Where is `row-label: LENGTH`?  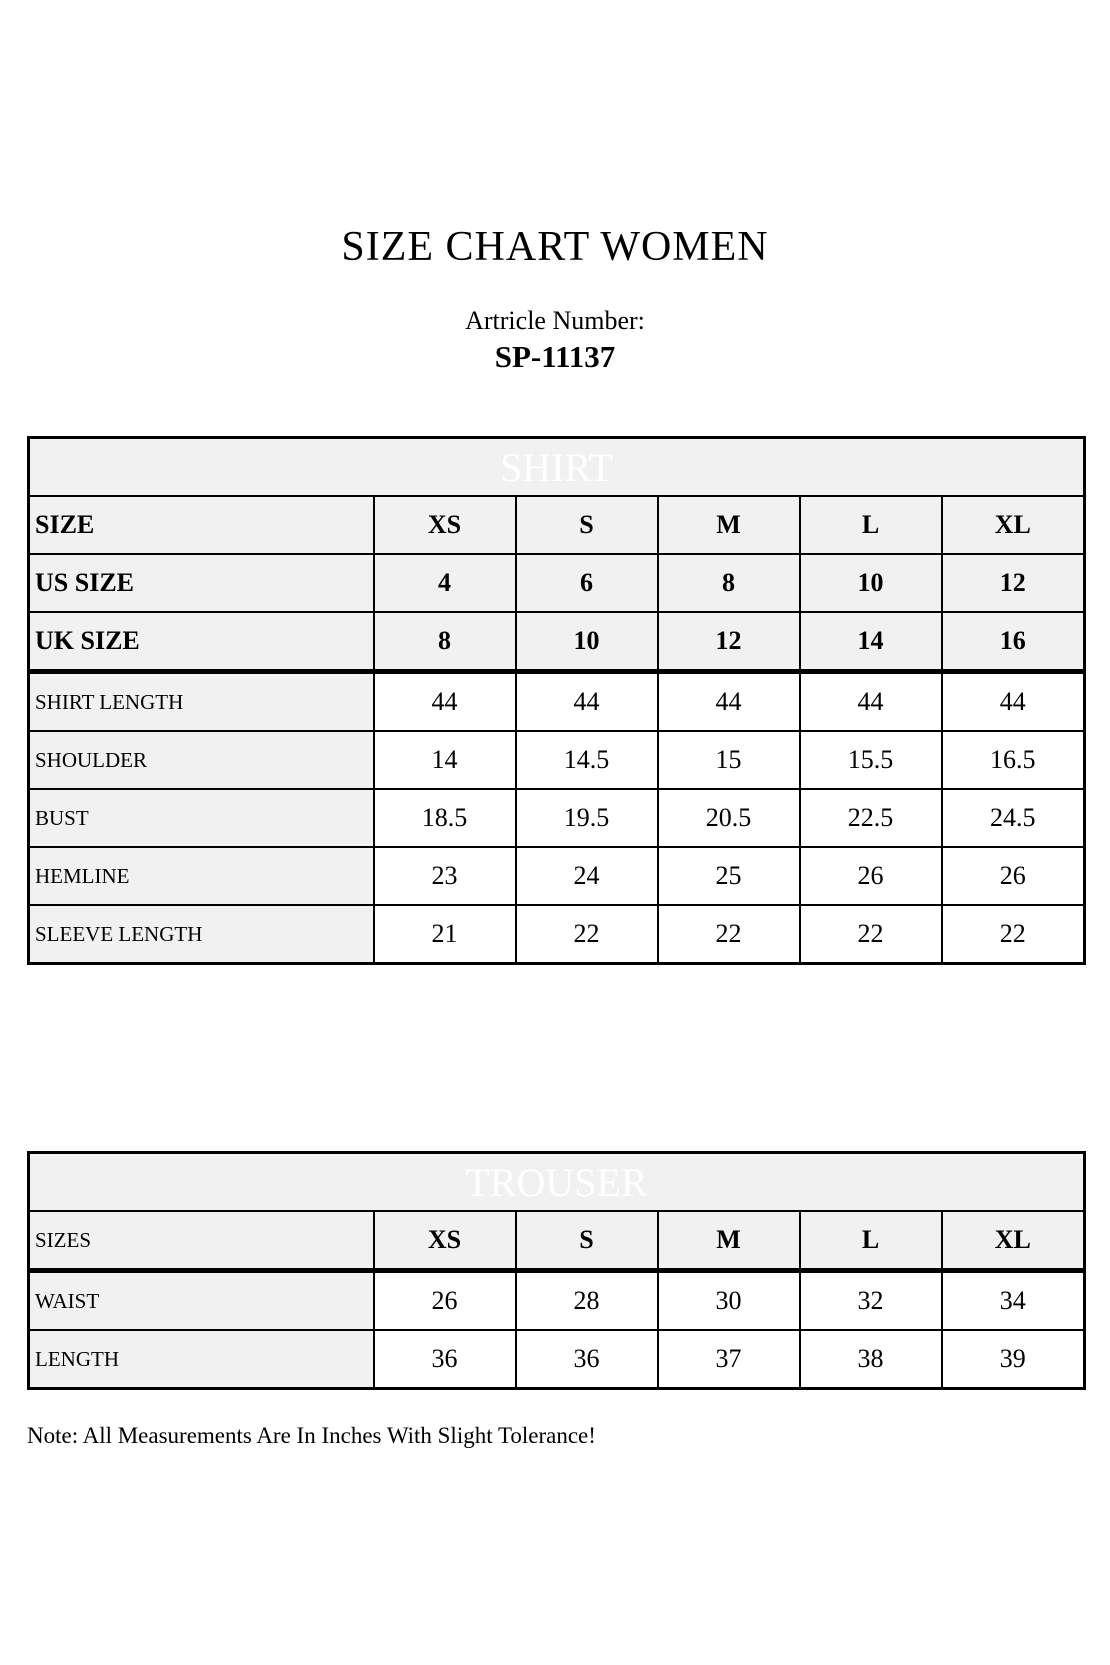 row-label: LENGTH is located at coordinates (201, 1359).